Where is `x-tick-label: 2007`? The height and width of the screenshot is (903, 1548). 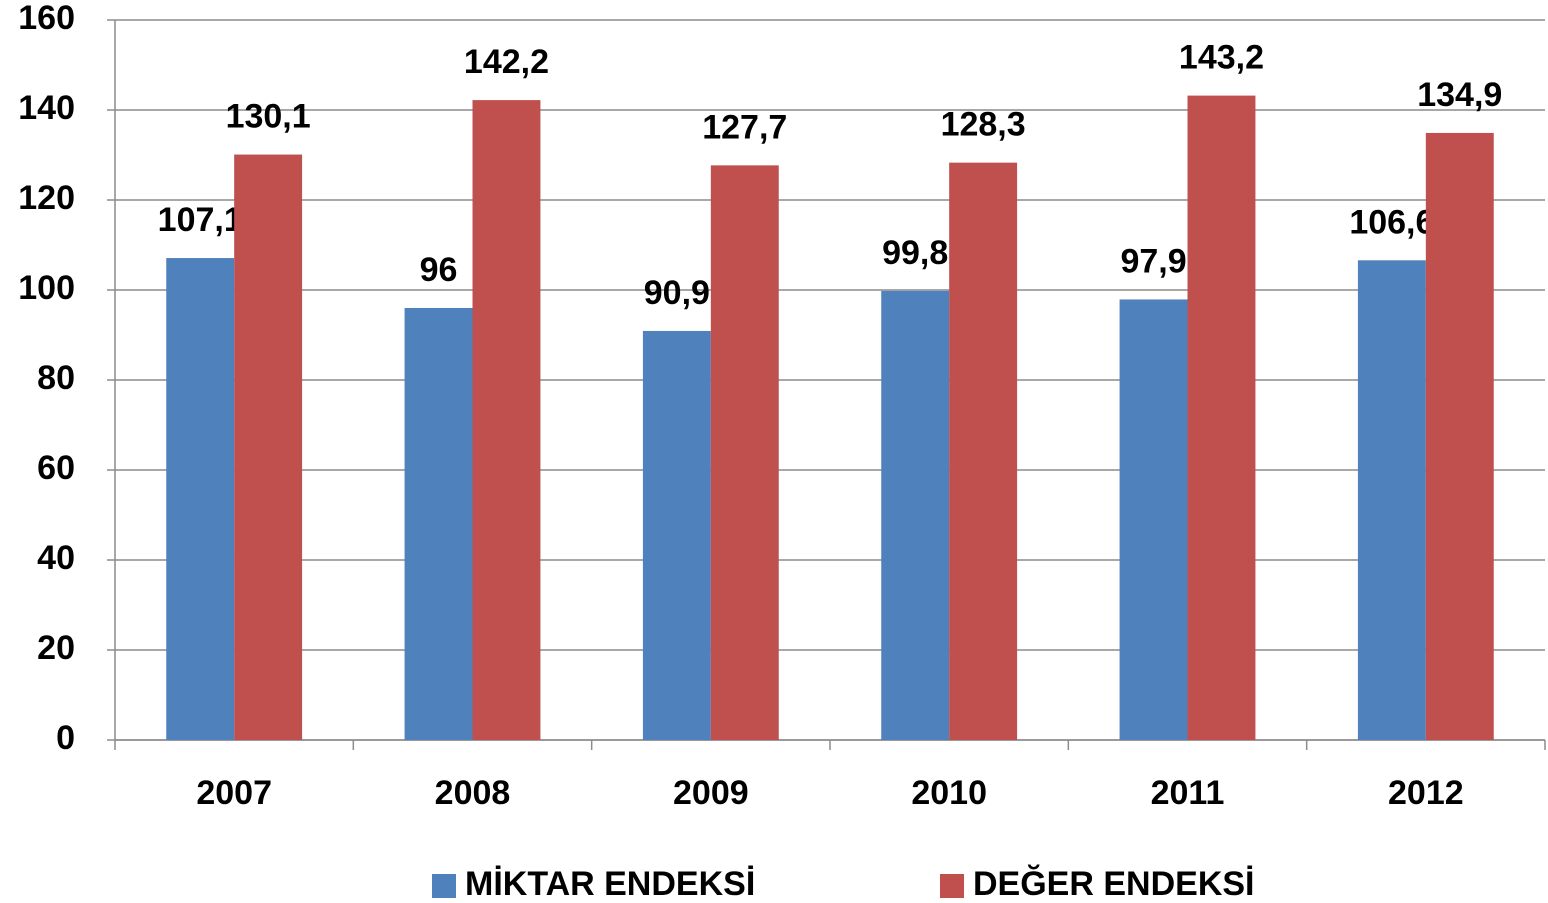
x-tick-label: 2007 is located at coordinates (234, 793).